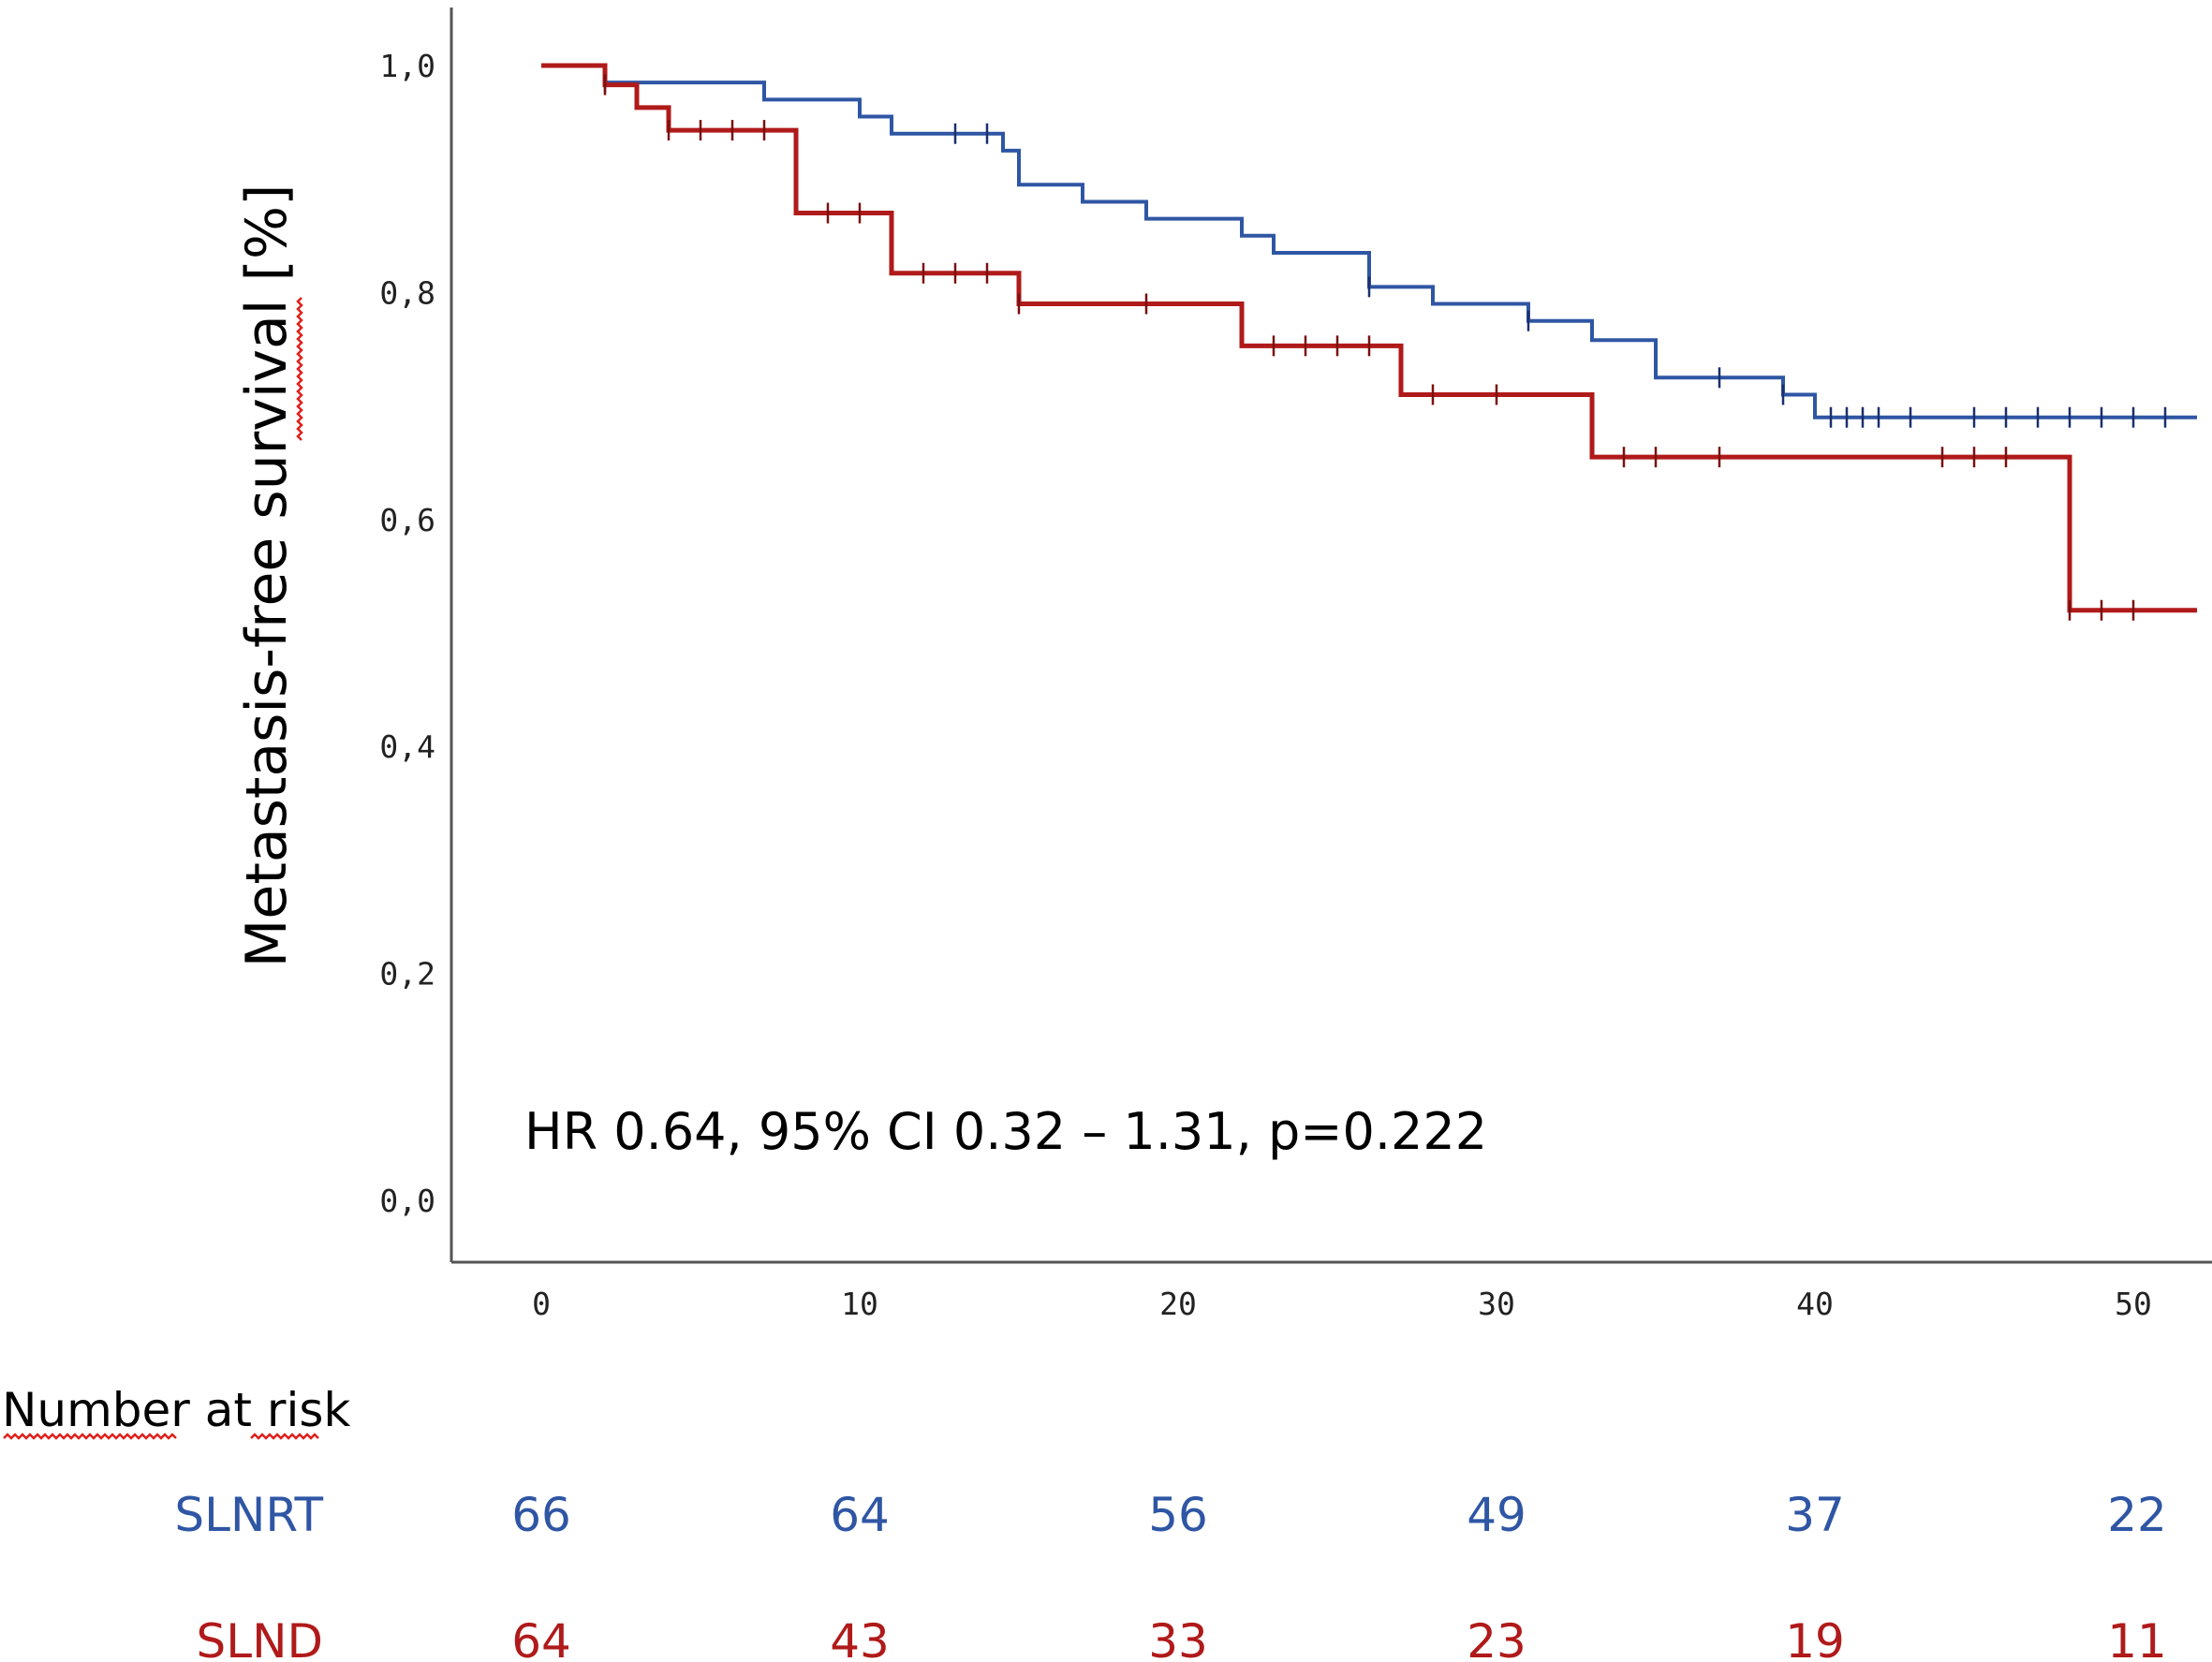 The height and width of the screenshot is (1662, 2212). What do you see at coordinates (1815, 1304) in the screenshot?
I see `x-tick-label: 40` at bounding box center [1815, 1304].